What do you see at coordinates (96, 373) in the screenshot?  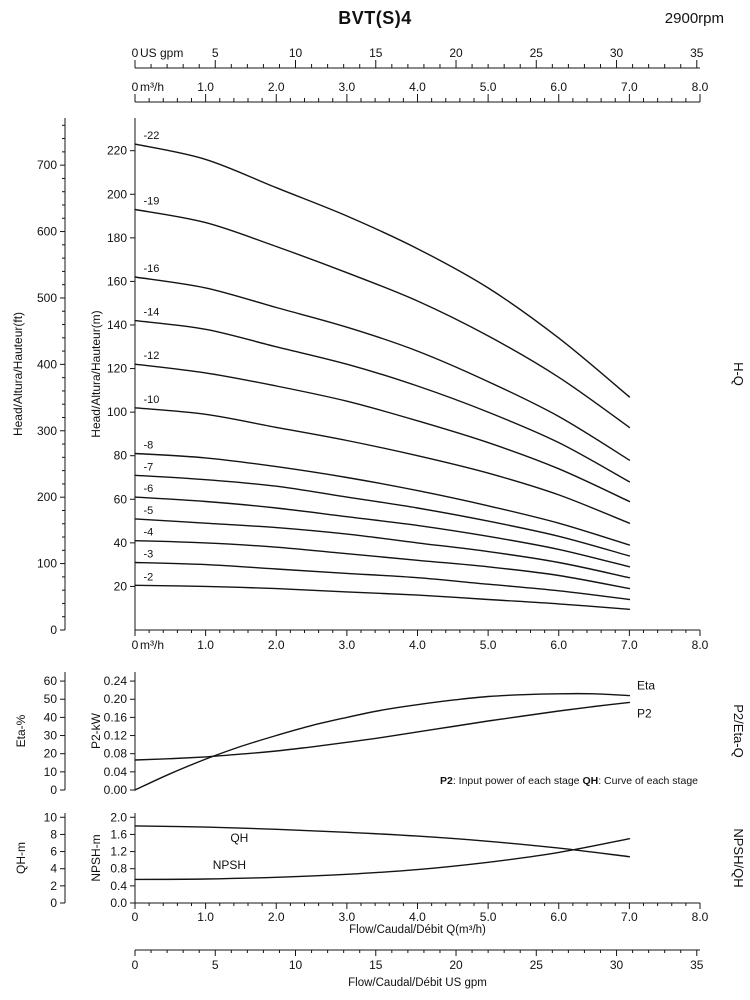 I see `axis-title-head-m: Head/Altura/Hauteur(m)` at bounding box center [96, 373].